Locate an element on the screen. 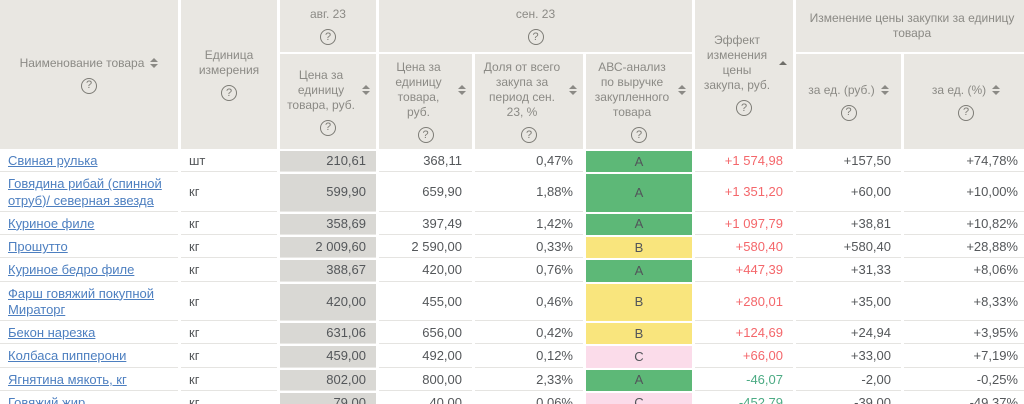 Image resolution: width=1024 pixels, height=404 pixels. column-header-label: Наименование товара is located at coordinates (82, 62).